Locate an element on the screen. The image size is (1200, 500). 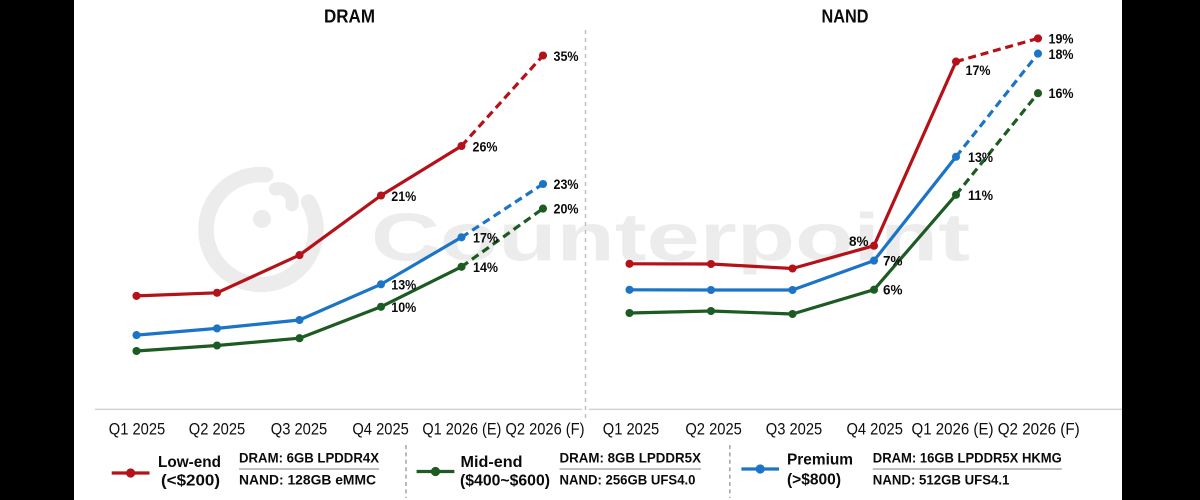
svg-text: 18% is located at coordinates (1061, 54).